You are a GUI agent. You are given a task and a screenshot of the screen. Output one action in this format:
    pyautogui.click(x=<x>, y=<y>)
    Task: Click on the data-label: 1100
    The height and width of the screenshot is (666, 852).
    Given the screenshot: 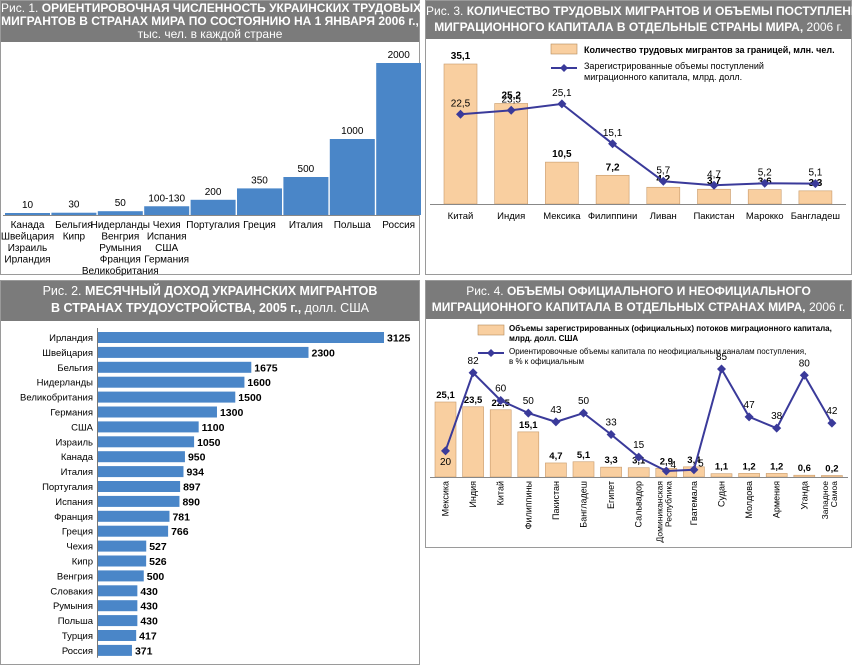 What is the action you would take?
    pyautogui.click(x=213, y=428)
    